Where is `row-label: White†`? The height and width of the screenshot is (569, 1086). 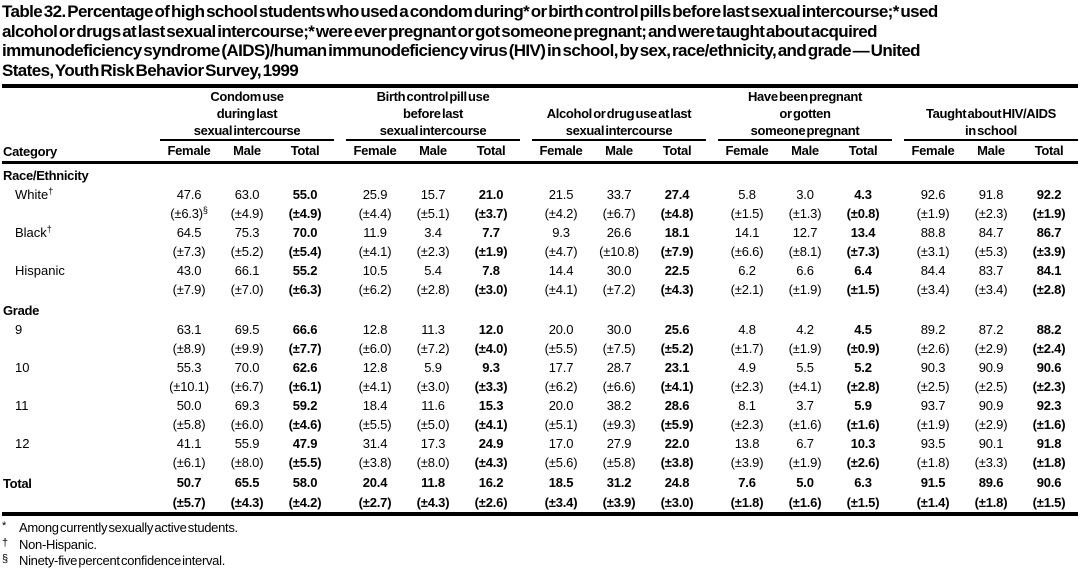 row-label: White† is located at coordinates (34, 194).